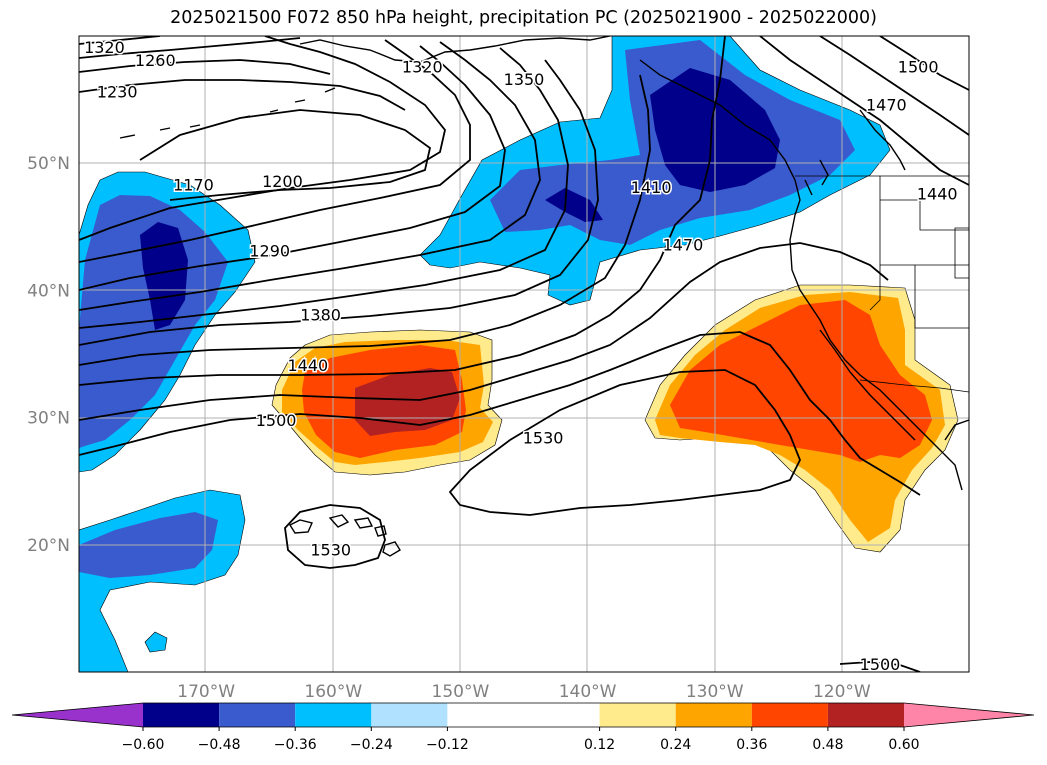 This screenshot has height=765, width=1047. What do you see at coordinates (588, 692) in the screenshot?
I see `x-tick-label: 140°W` at bounding box center [588, 692].